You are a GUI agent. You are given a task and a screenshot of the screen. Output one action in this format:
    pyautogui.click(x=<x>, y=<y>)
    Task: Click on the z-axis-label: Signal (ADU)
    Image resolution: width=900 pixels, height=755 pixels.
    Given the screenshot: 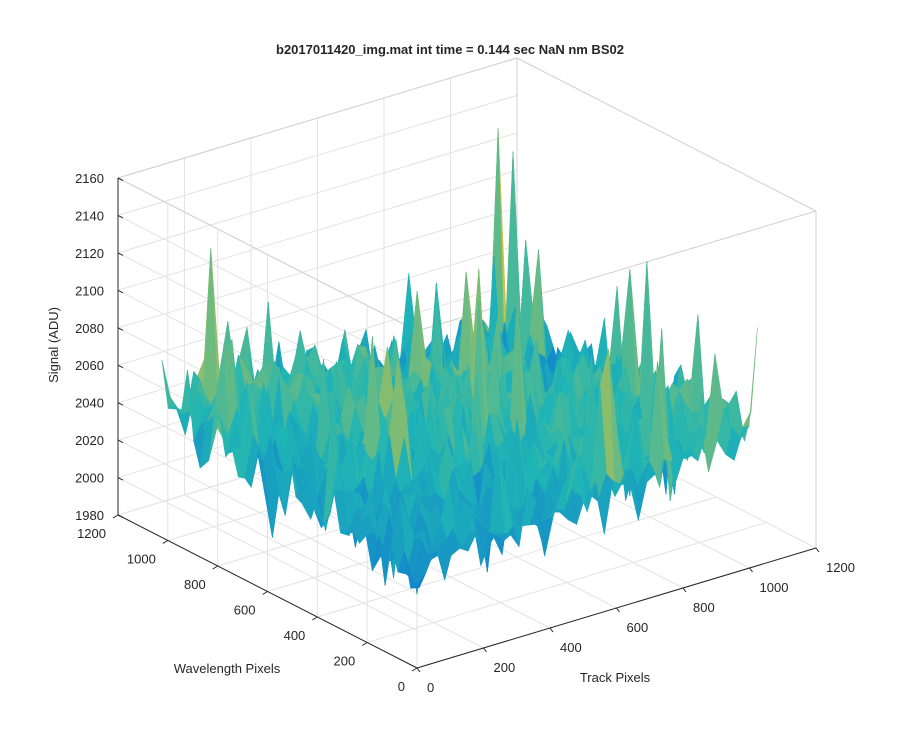 What is the action you would take?
    pyautogui.click(x=53, y=345)
    